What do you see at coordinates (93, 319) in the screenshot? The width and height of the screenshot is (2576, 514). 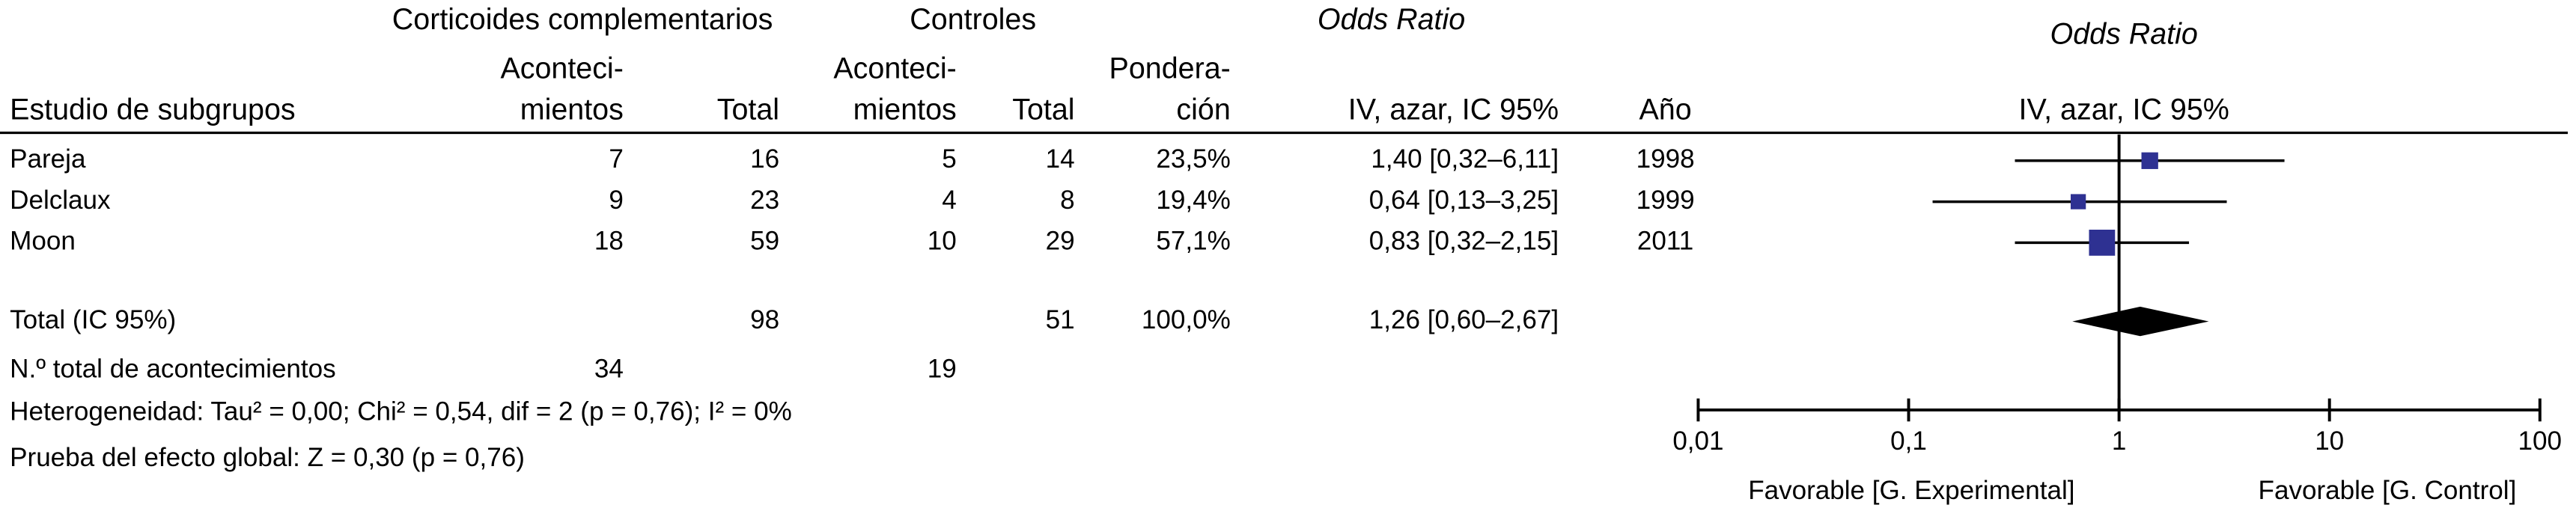 I see `total-name: Total (IC 95%)` at bounding box center [93, 319].